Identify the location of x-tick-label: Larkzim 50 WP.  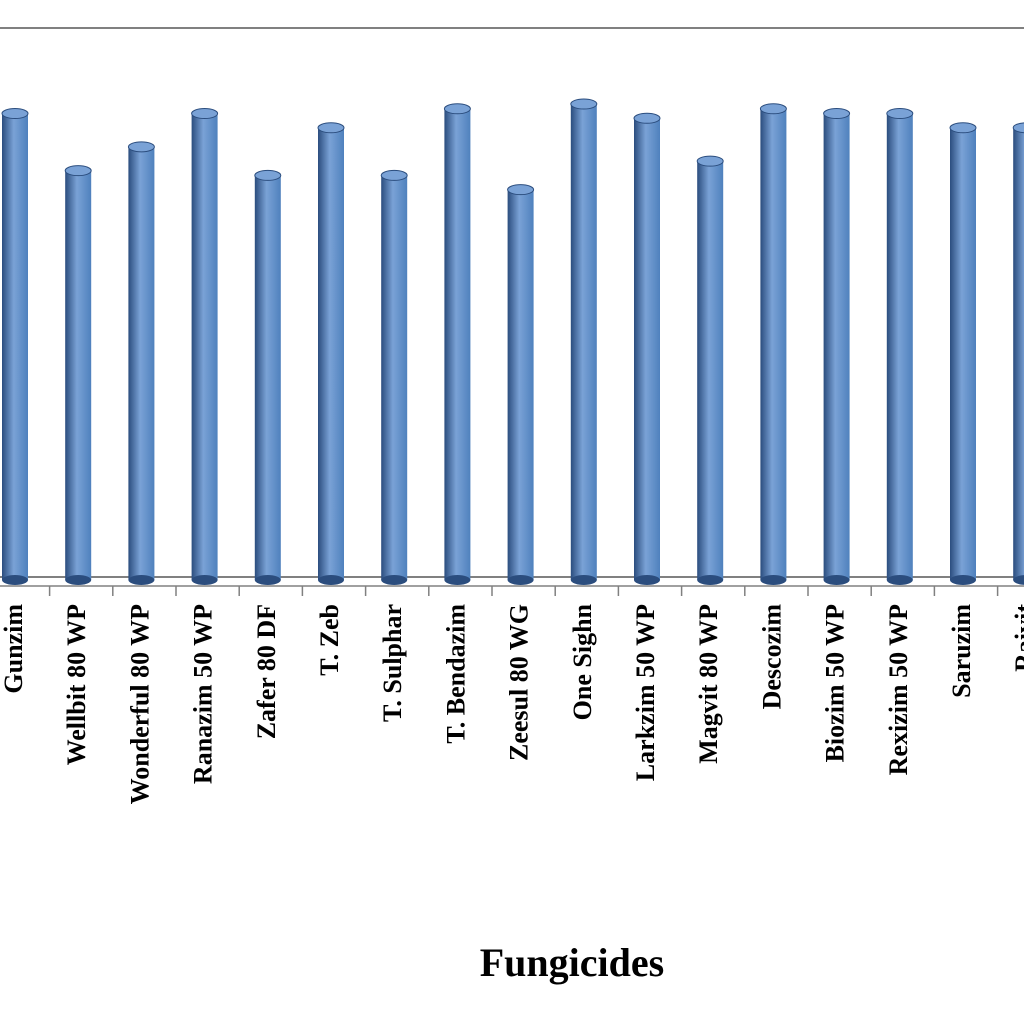
(645, 692).